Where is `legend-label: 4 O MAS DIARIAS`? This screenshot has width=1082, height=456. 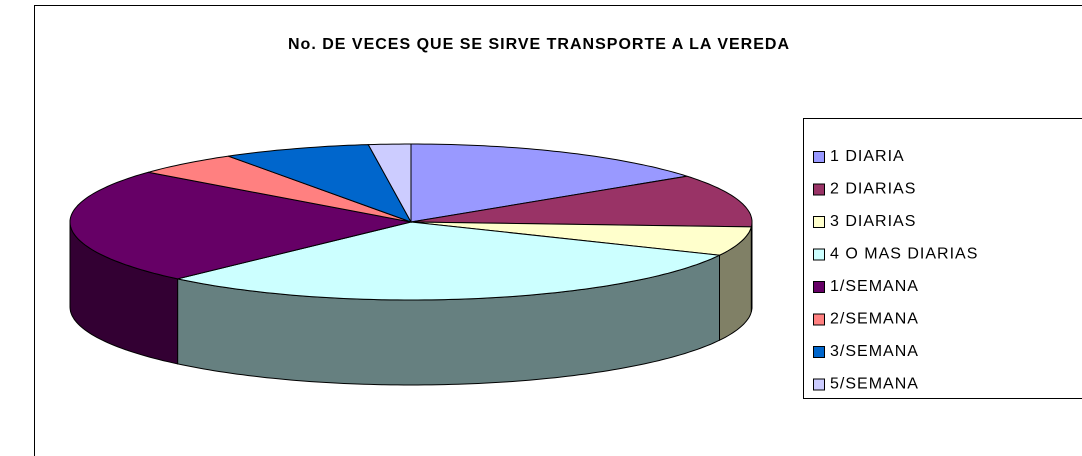
legend-label: 4 O MAS DIARIAS is located at coordinates (904, 254).